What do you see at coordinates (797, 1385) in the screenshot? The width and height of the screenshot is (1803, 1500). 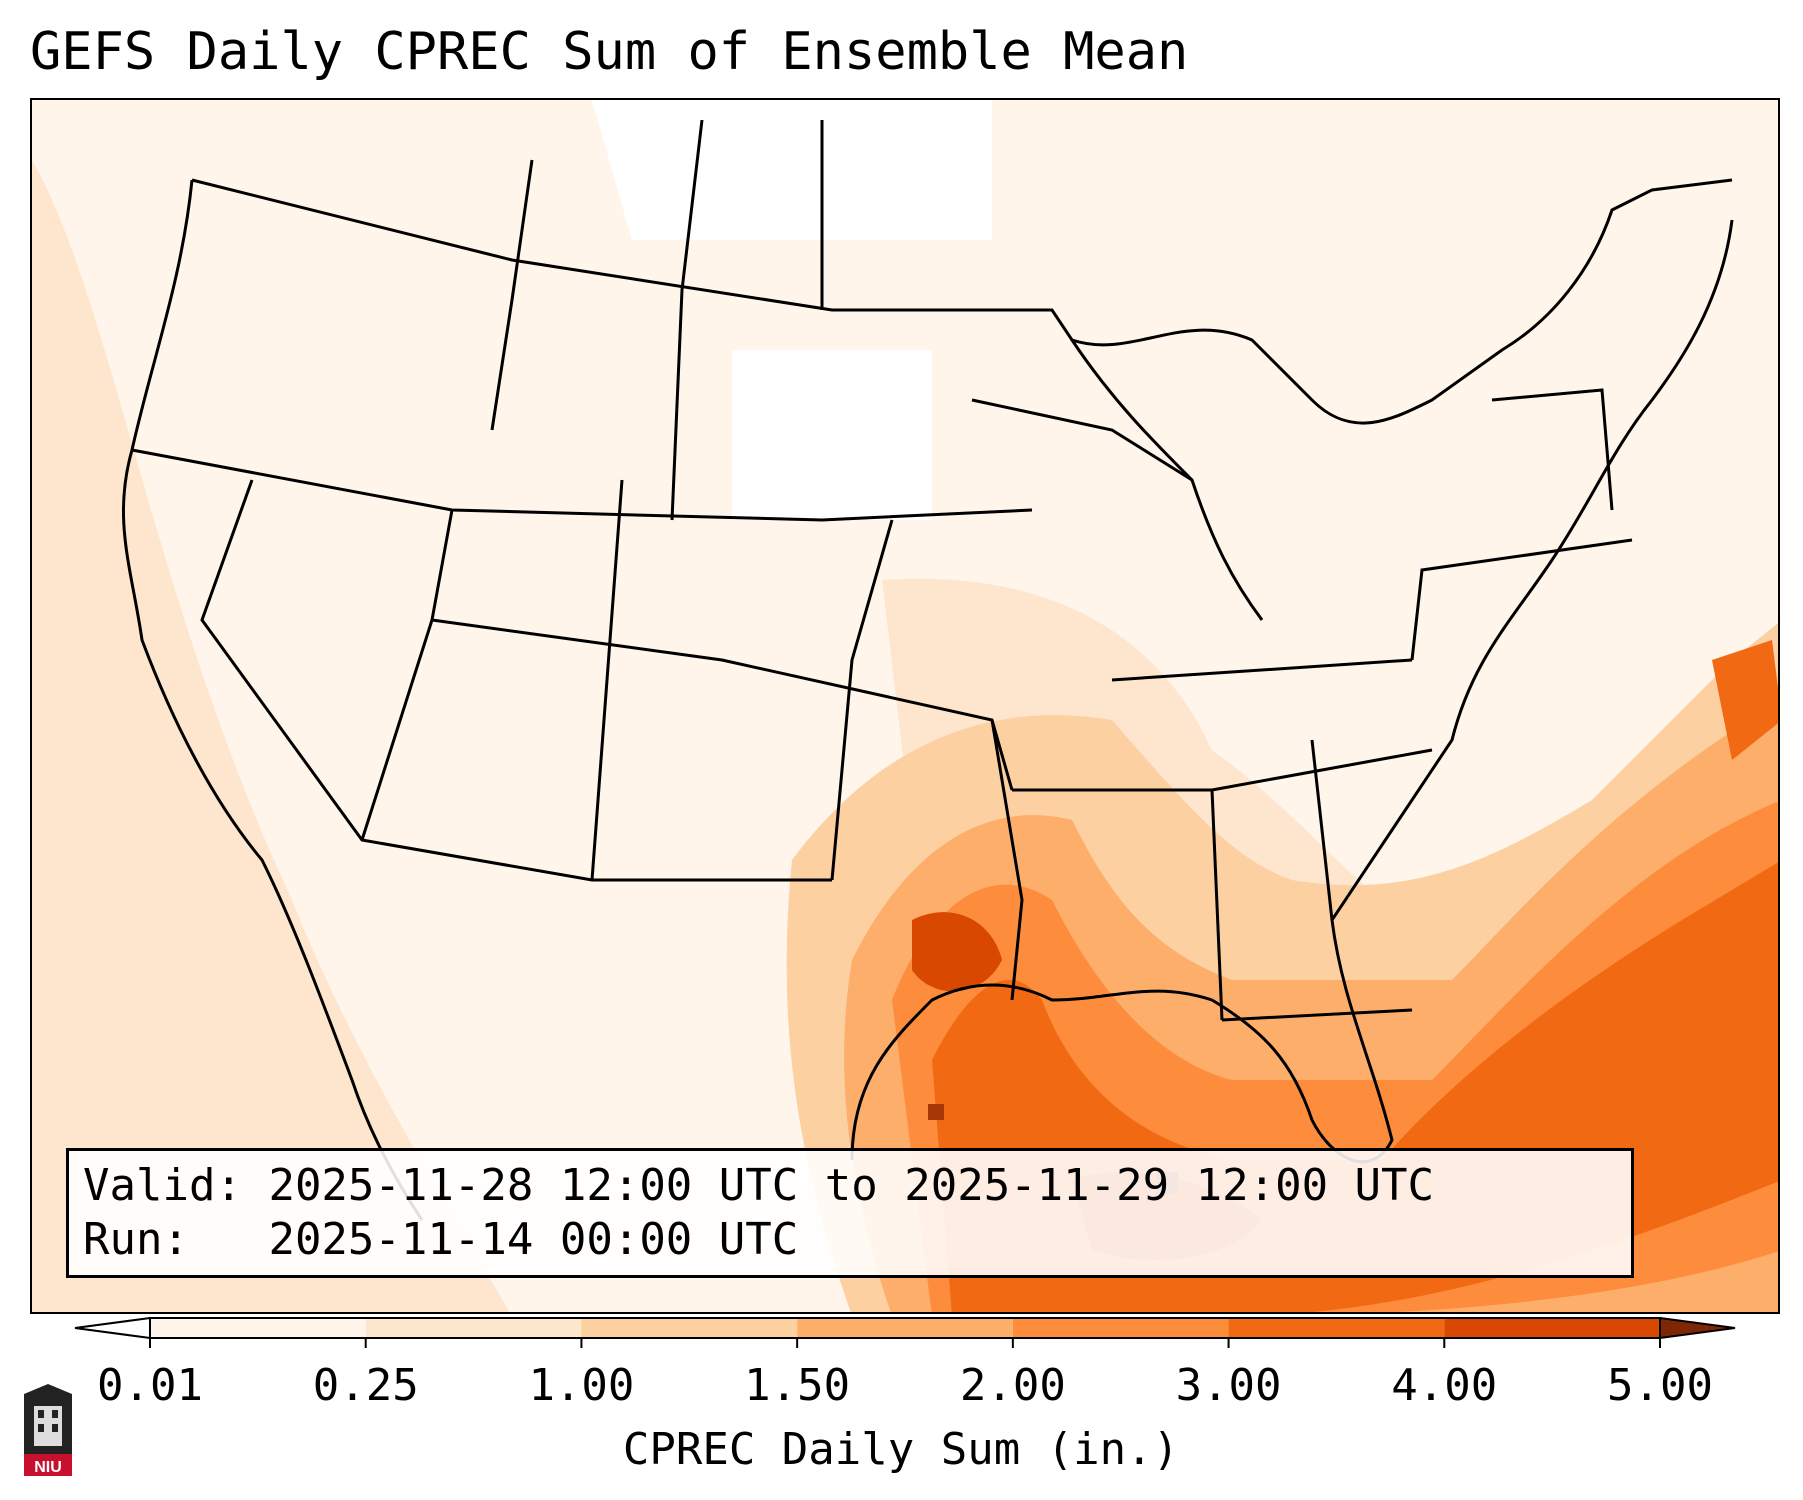 I see `colorbar-tick-label: 1.50` at bounding box center [797, 1385].